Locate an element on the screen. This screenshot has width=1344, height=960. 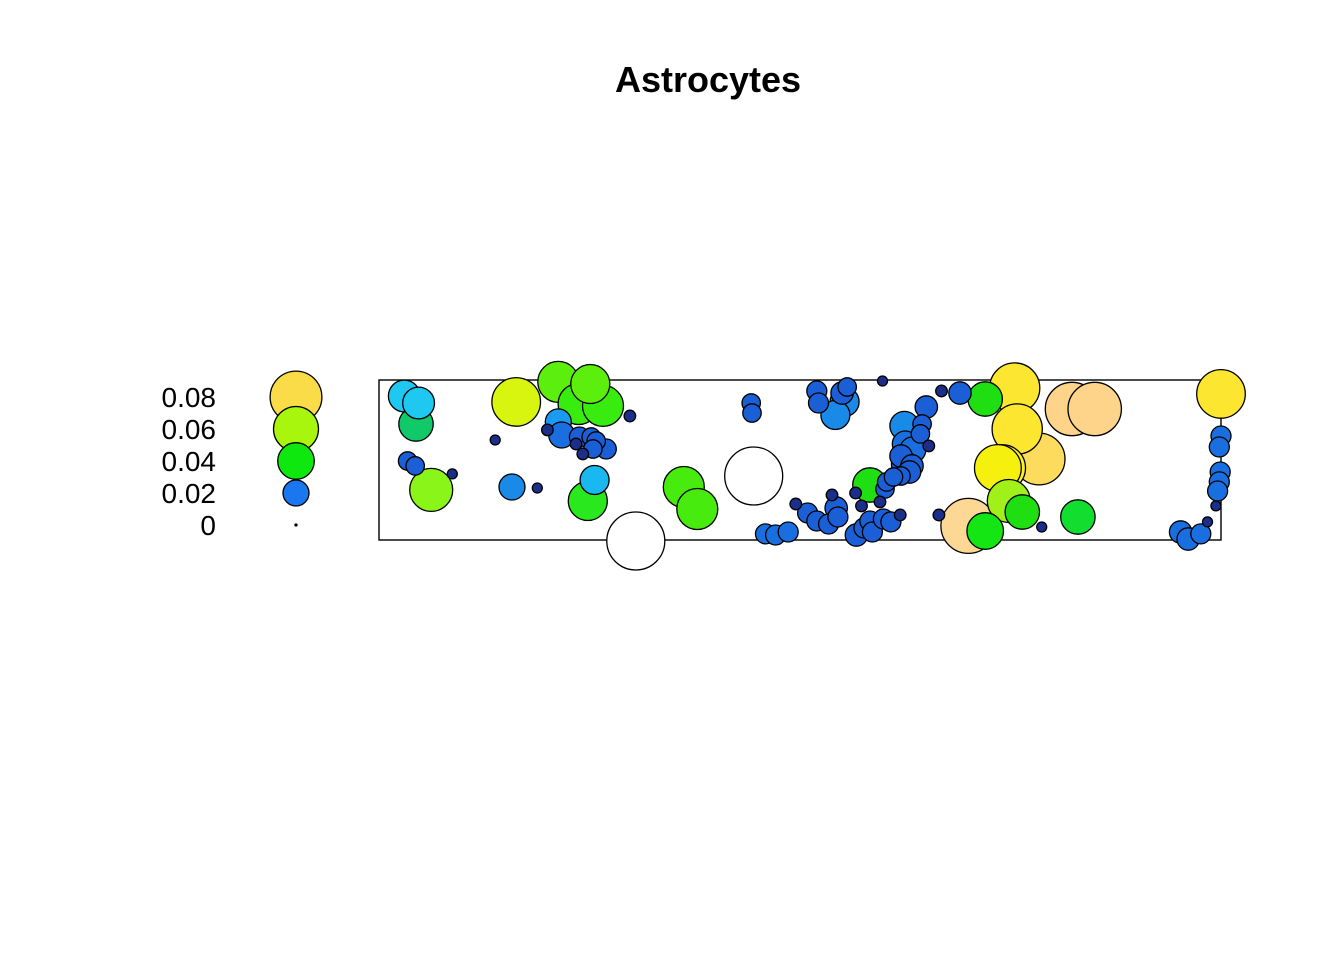
legend-label-4: 0 is located at coordinates (208, 525).